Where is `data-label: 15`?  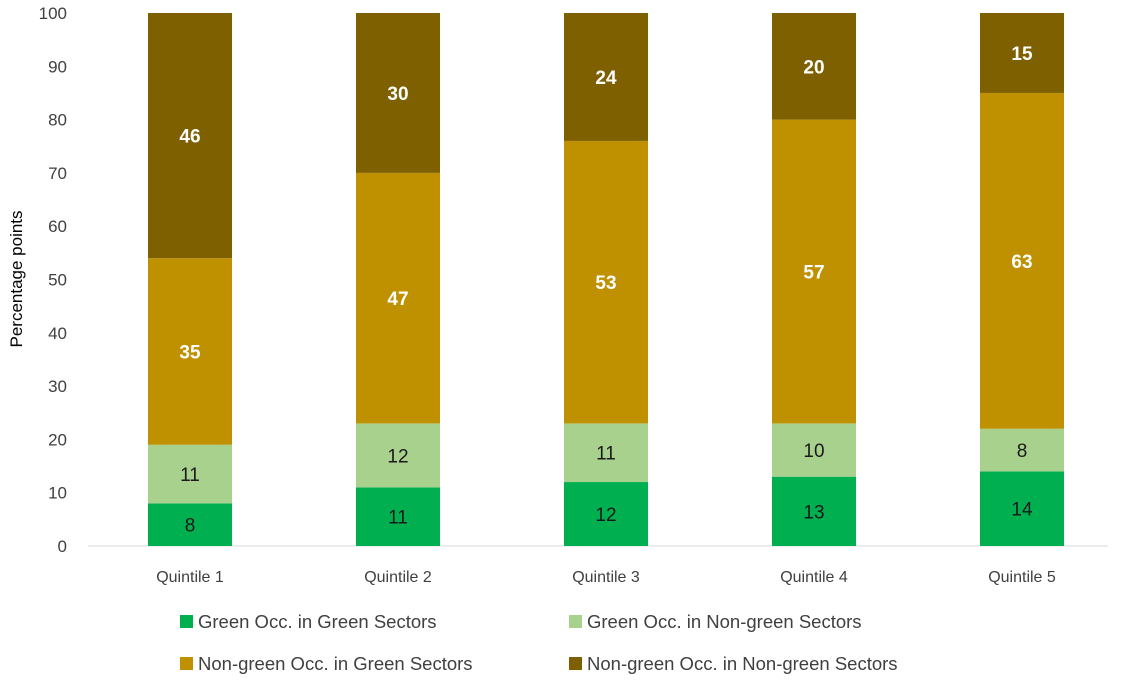 data-label: 15 is located at coordinates (1022, 54).